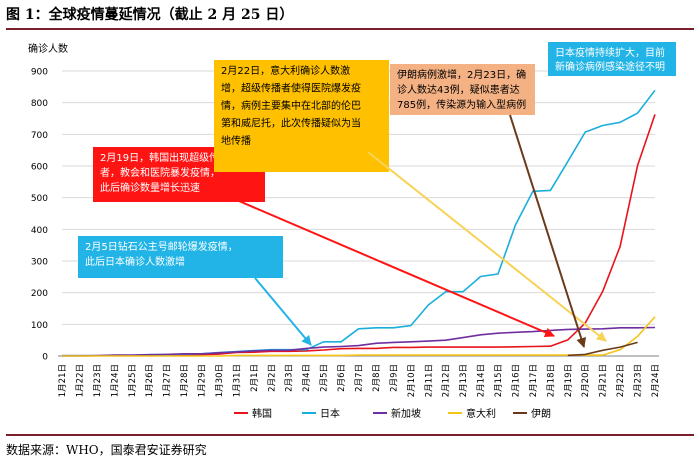 The width and height of the screenshot is (700, 464). Describe the element at coordinates (185, 380) in the screenshot. I see `x-tick-label: 1月28日` at that location.